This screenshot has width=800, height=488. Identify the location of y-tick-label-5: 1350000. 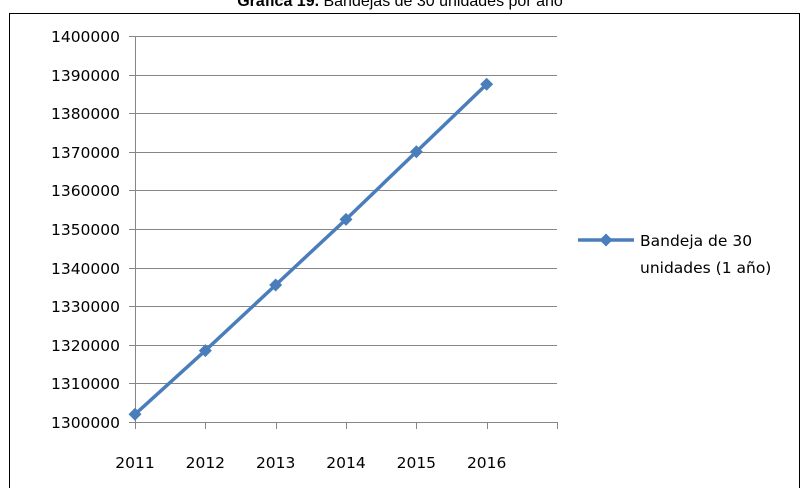
(85, 230).